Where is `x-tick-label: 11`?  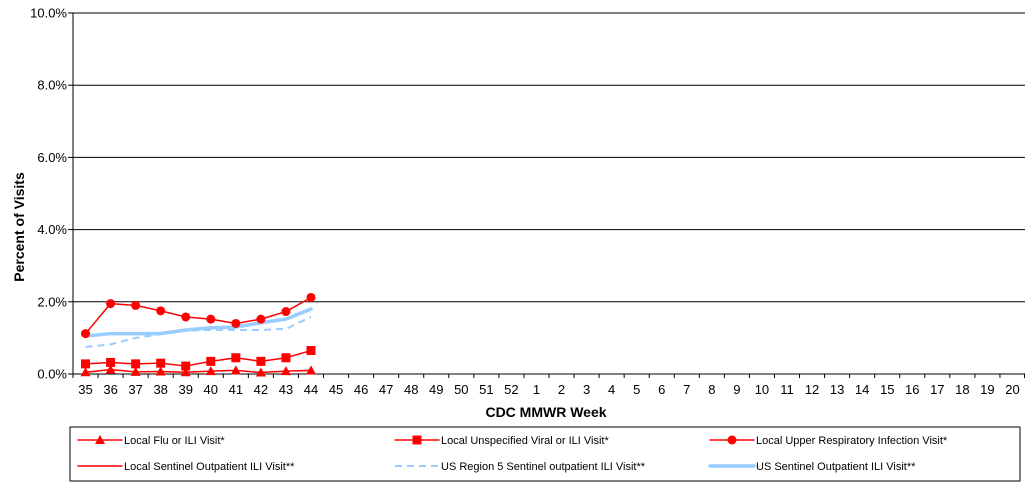
x-tick-label: 11 is located at coordinates (787, 389).